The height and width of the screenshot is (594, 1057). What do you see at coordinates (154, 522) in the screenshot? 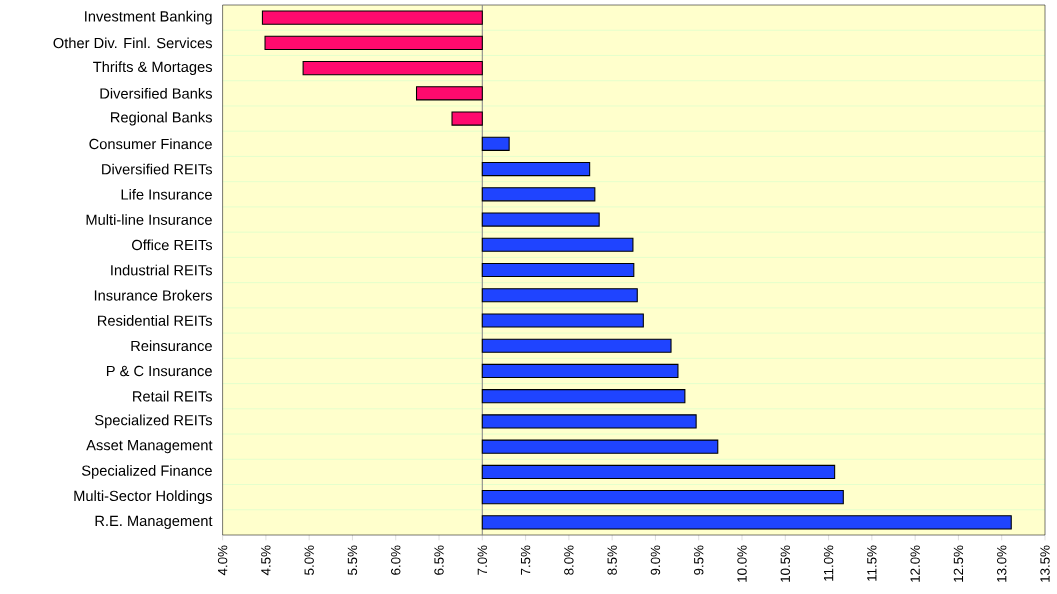
I see `y-tick-label: R.E. Management` at bounding box center [154, 522].